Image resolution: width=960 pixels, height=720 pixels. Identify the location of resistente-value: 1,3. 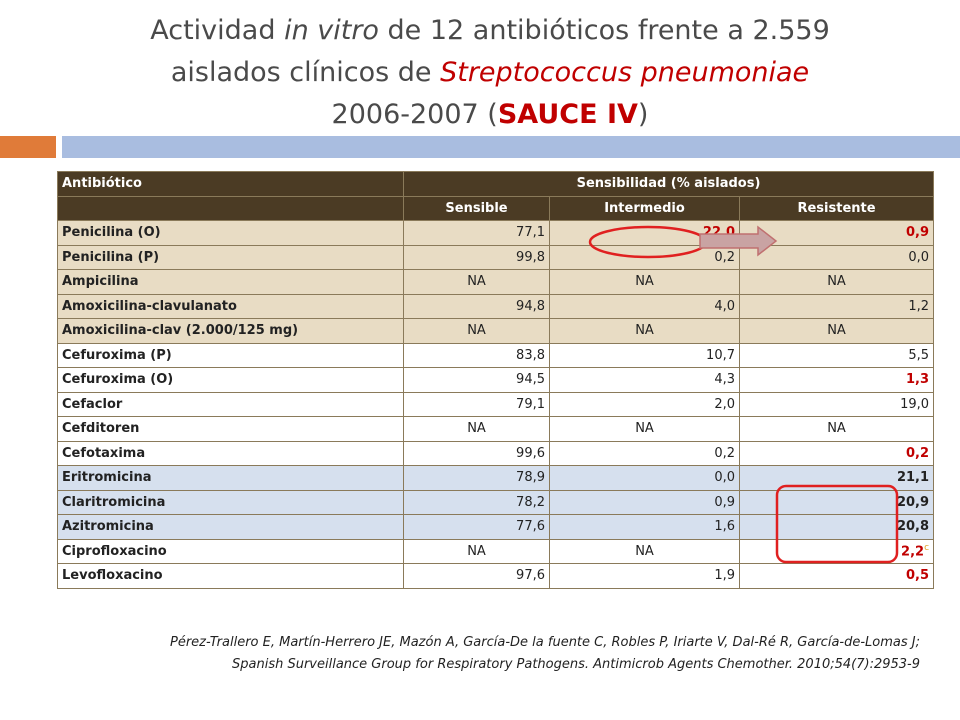
(836, 380).